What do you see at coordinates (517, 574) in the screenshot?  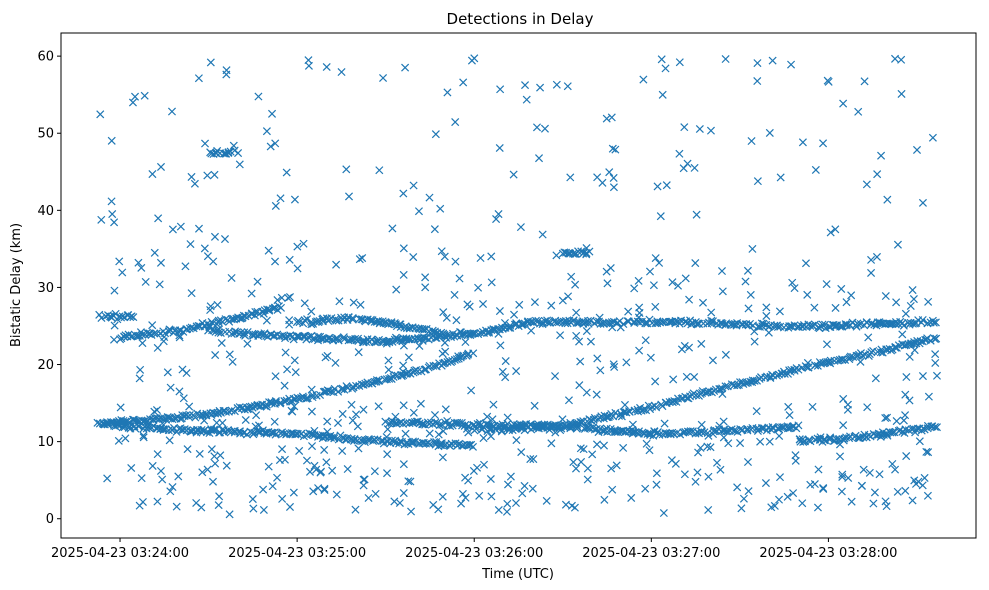 I see `x-axis-label: Time (UTC)` at bounding box center [517, 574].